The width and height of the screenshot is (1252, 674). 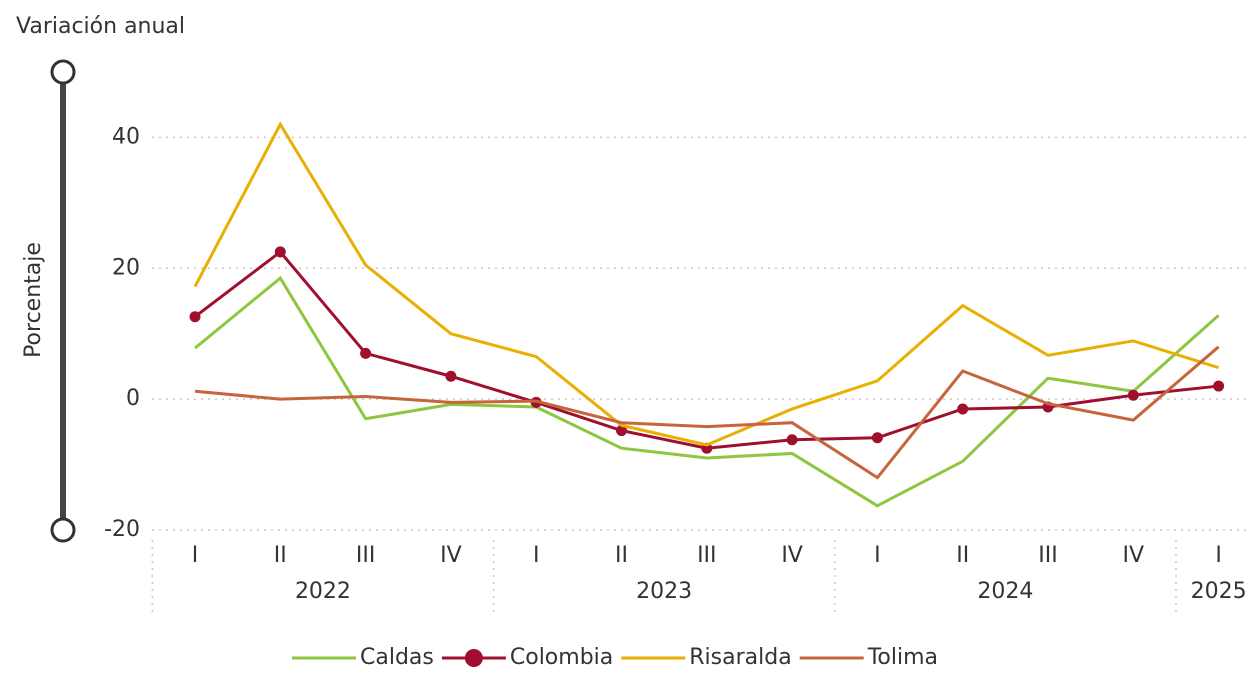 What do you see at coordinates (100, 26) in the screenshot?
I see `y-axis-title: Variación anual` at bounding box center [100, 26].